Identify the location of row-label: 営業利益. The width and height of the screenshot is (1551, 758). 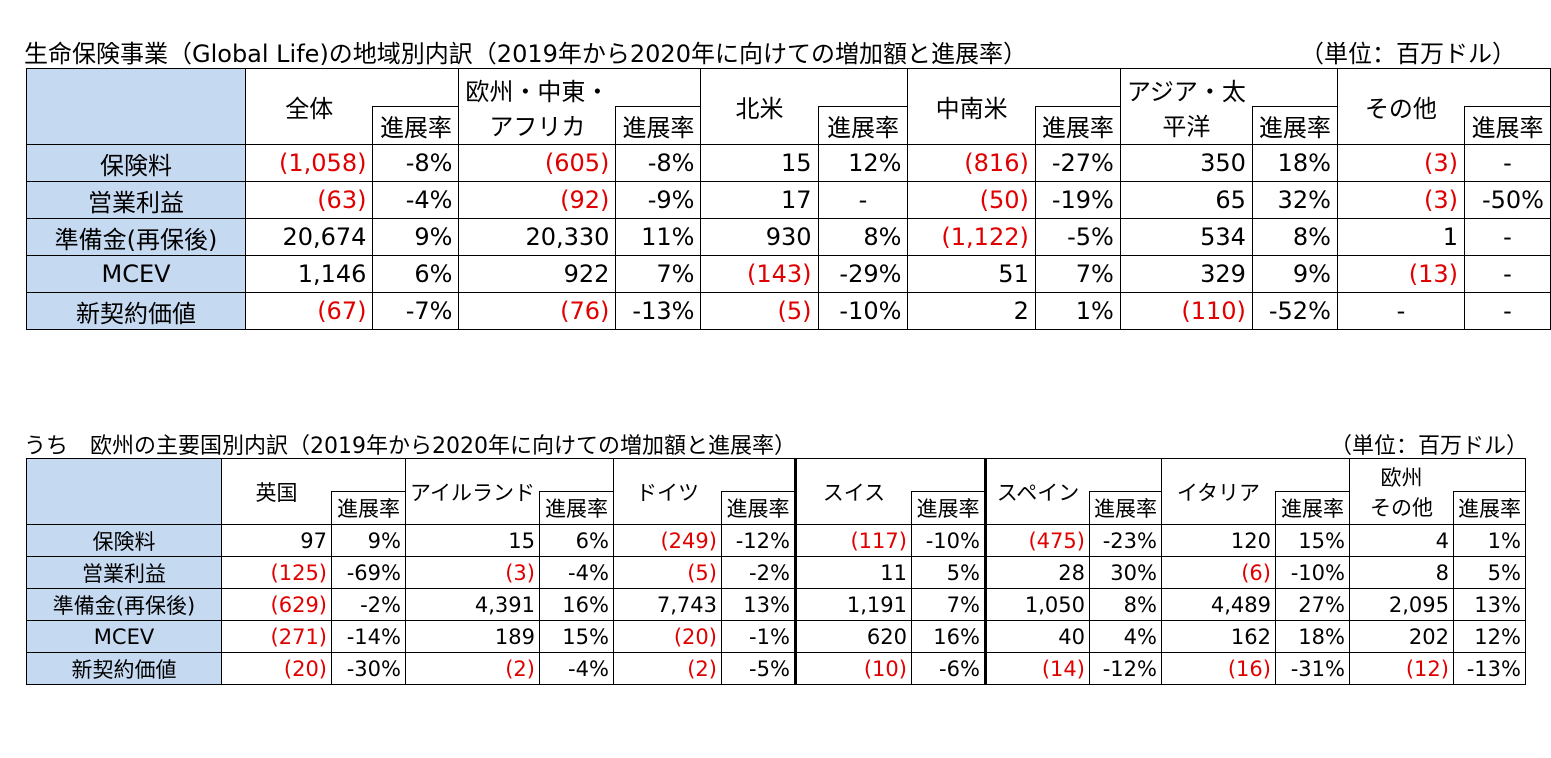
(124, 572).